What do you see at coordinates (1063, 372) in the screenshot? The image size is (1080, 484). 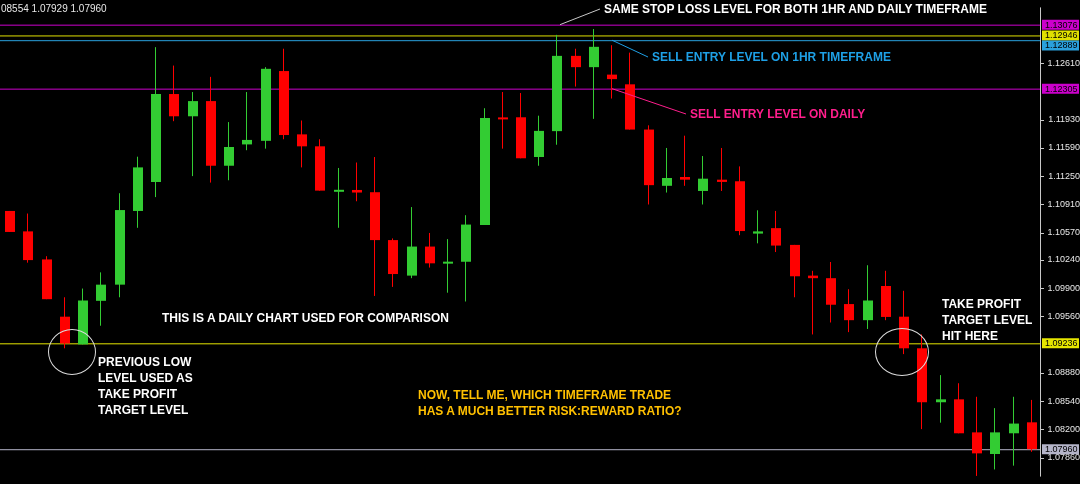 I see `y-tick-label: 1.08880` at bounding box center [1063, 372].